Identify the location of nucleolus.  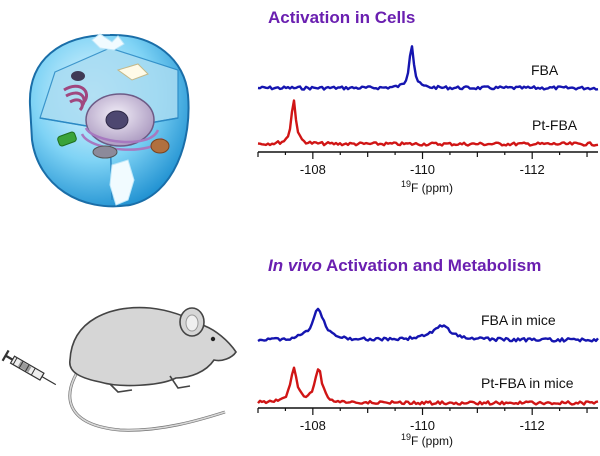
(117, 120).